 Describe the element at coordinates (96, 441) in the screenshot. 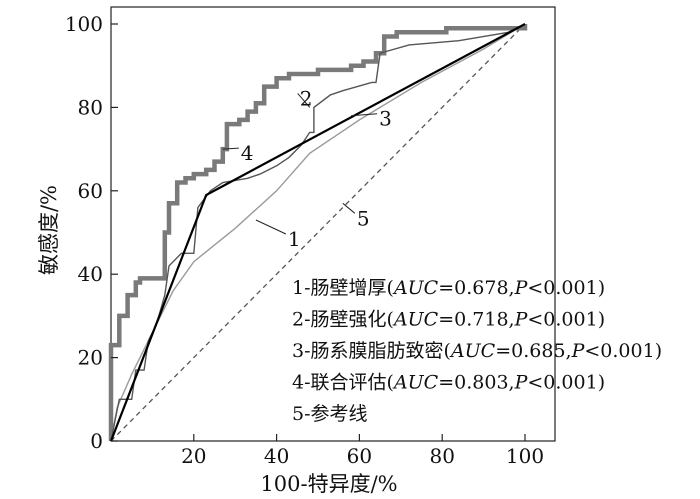

I see `y-tick-label: 0` at that location.